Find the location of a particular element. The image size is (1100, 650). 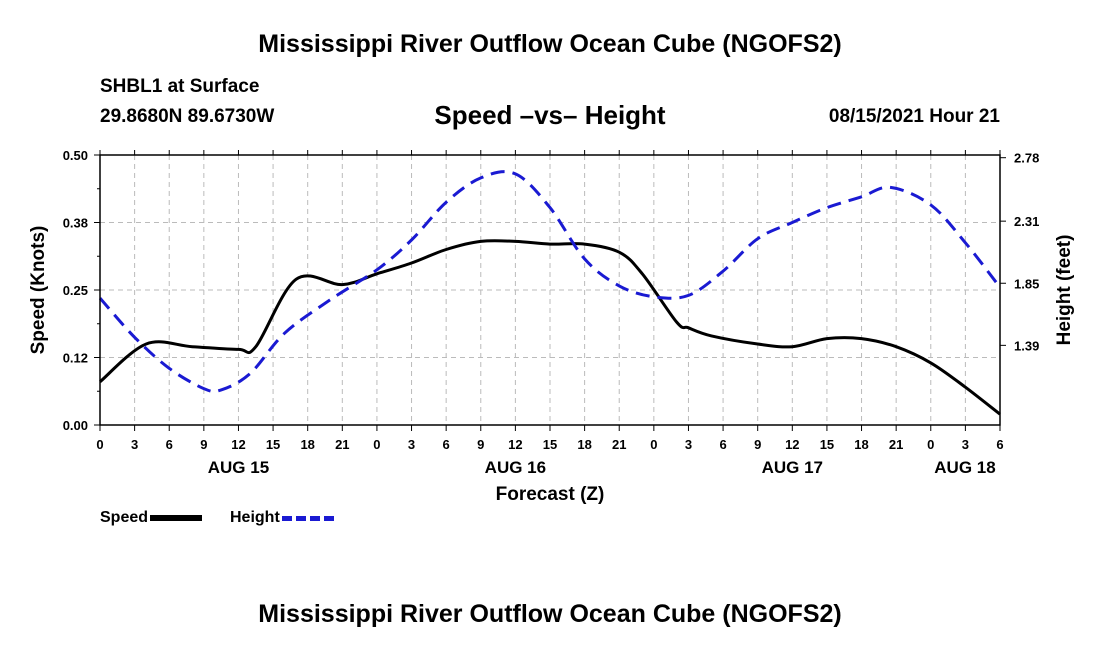

chart-subtitle: Speed –vs– Height is located at coordinates (550, 115).